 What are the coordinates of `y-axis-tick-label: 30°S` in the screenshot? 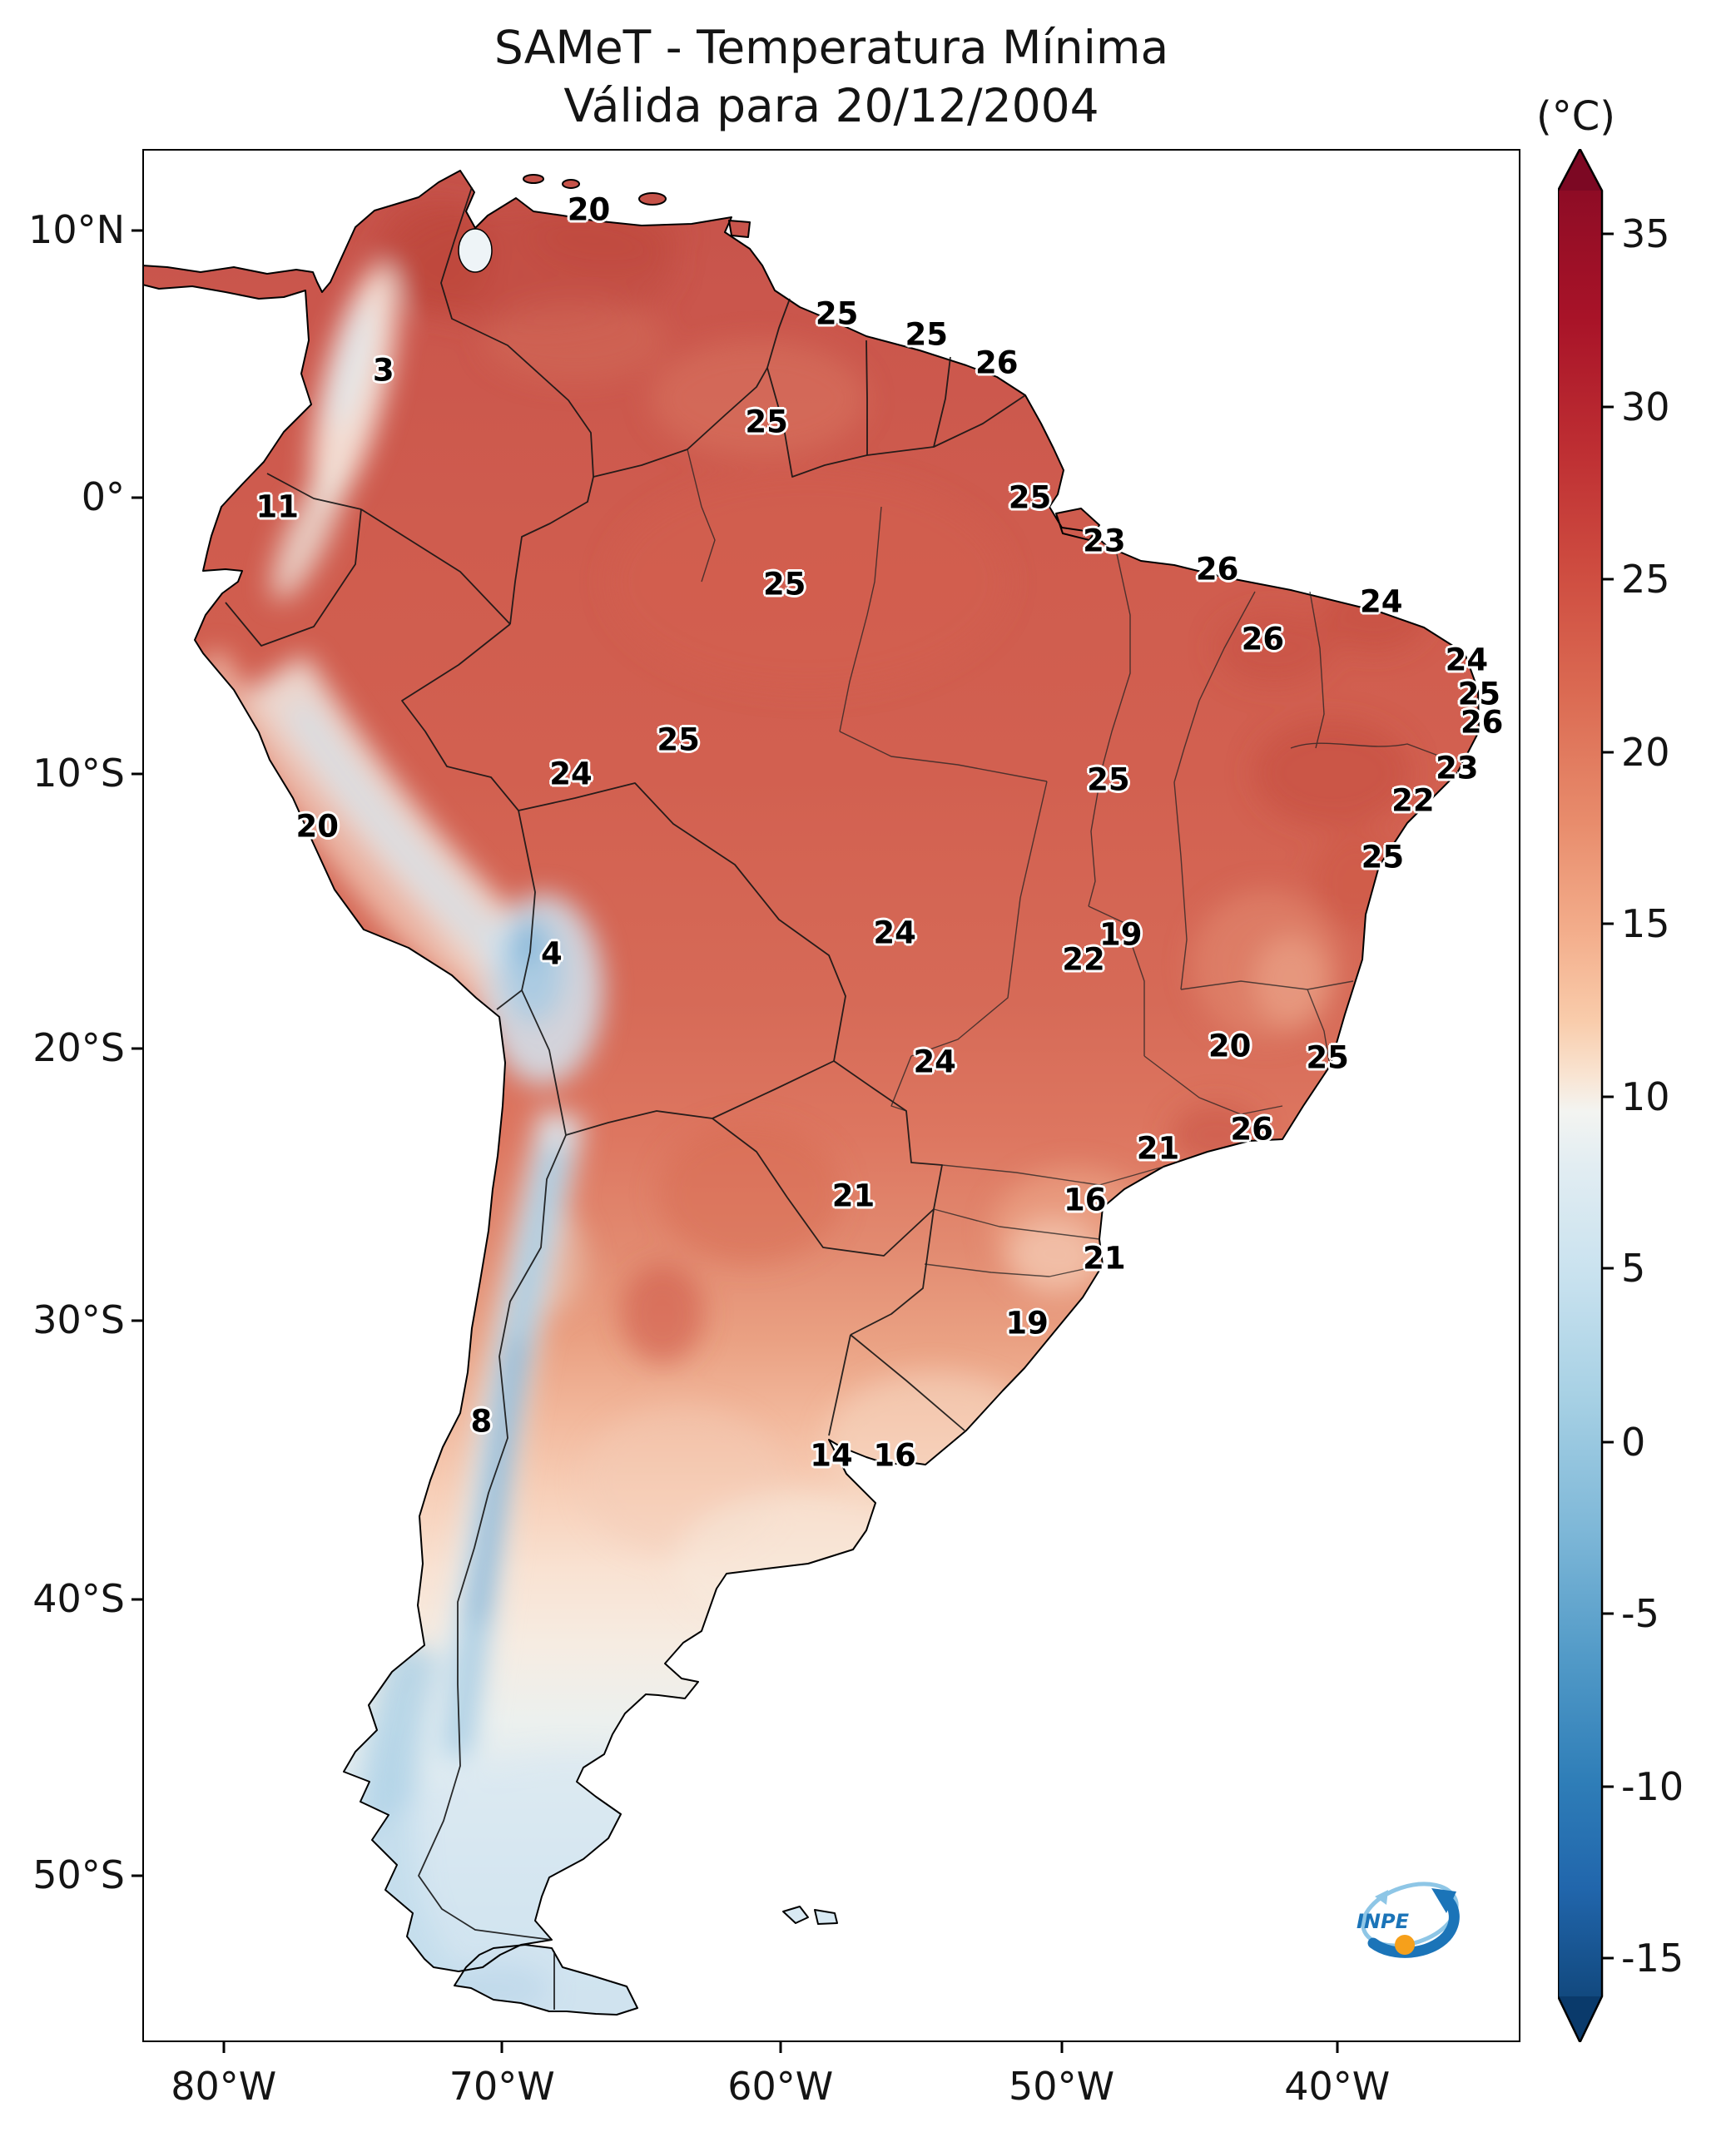 It's located at (78, 1320).